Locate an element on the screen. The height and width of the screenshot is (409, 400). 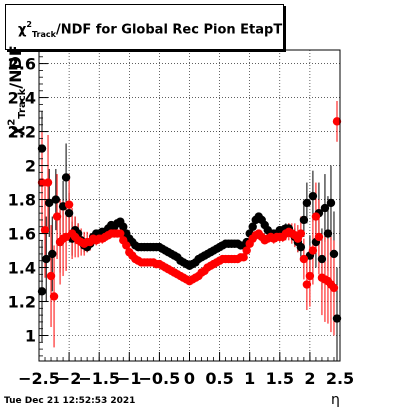
x-tick-label: −1 is located at coordinates (129, 378).